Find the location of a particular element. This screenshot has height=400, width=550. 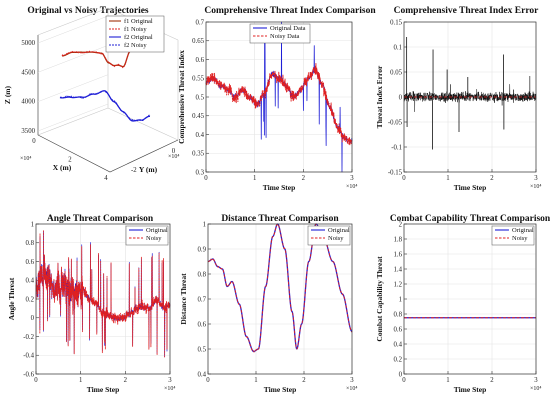

y-axis-label: Y (m) is located at coordinates (148, 169).